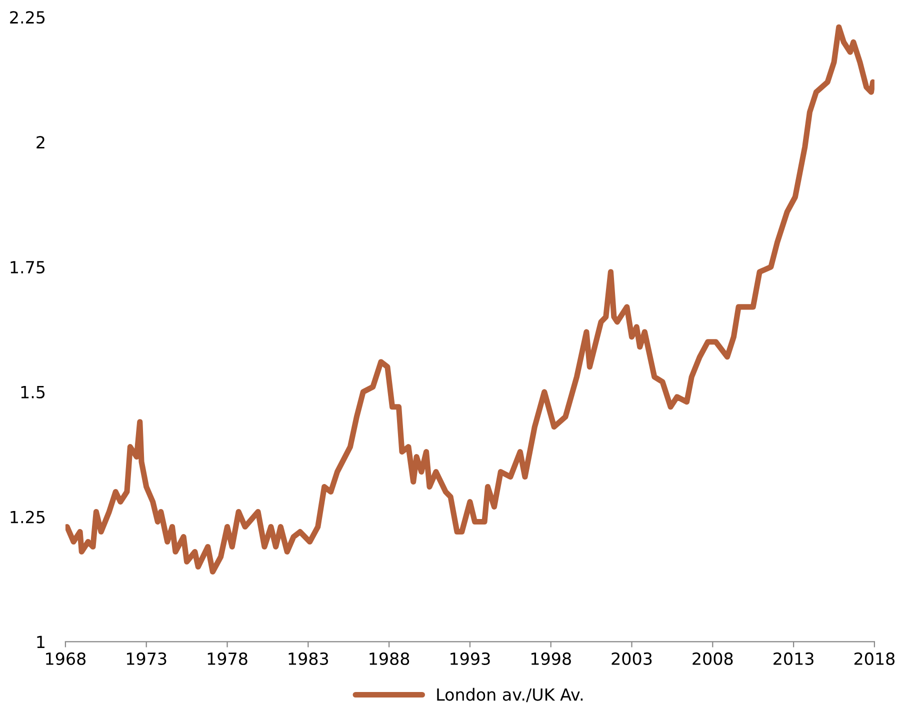 Image resolution: width=909 pixels, height=713 pixels. I want to click on x-tick-label: 1978, so click(228, 659).